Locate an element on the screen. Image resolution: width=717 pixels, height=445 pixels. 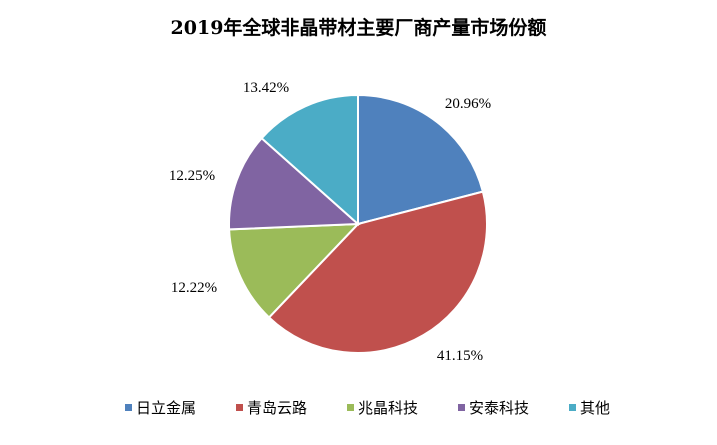
data-label-4: 12.25% is located at coordinates (192, 176).